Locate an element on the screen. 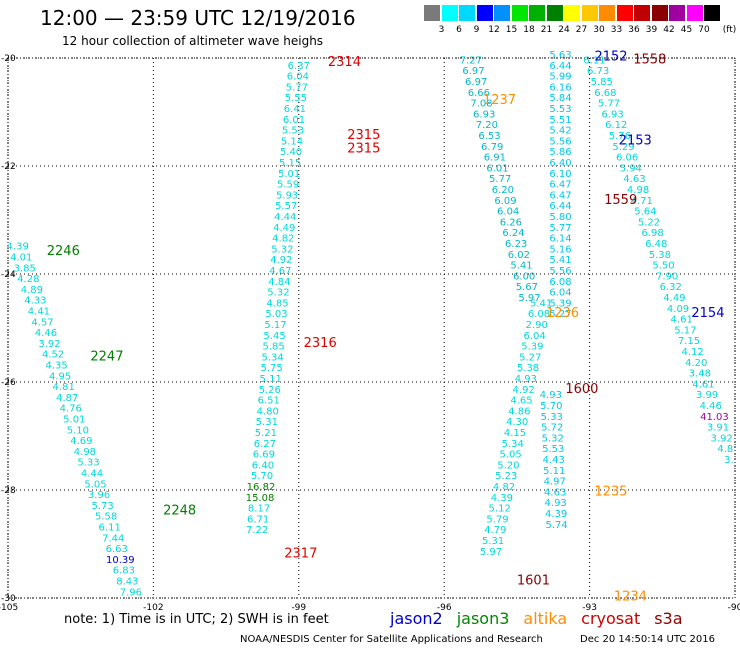 This screenshot has width=740, height=650. wave-height-value: 8.17 is located at coordinates (259, 509).